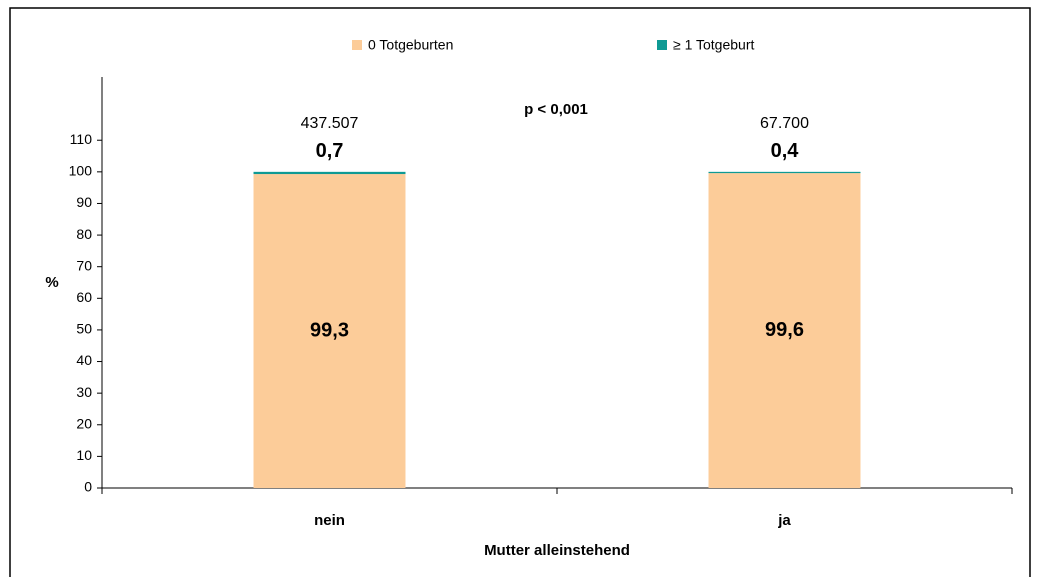  Describe the element at coordinates (785, 151) in the screenshot. I see `value-label: 0,4` at that location.